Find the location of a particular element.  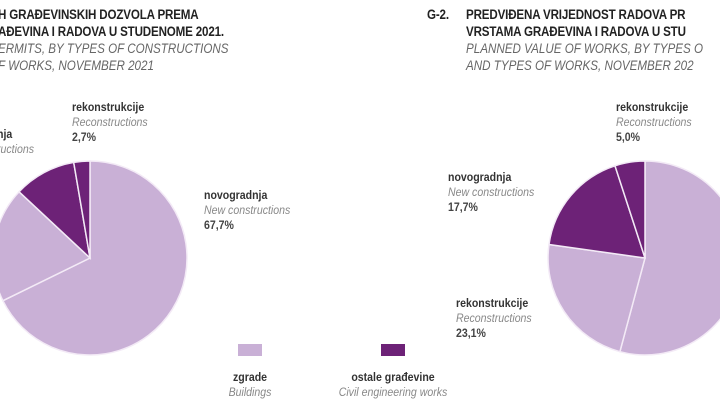

right-slice-civil-reconstruction is located at coordinates (630, 209).